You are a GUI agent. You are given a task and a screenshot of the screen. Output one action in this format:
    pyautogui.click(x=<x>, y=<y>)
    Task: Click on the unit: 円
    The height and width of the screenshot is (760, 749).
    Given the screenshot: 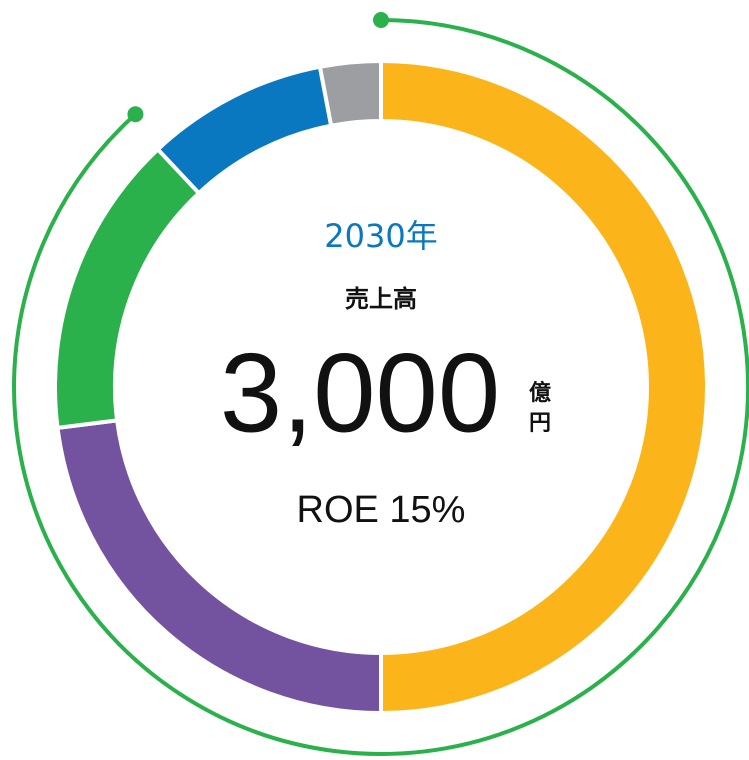 What is the action you would take?
    pyautogui.click(x=540, y=423)
    